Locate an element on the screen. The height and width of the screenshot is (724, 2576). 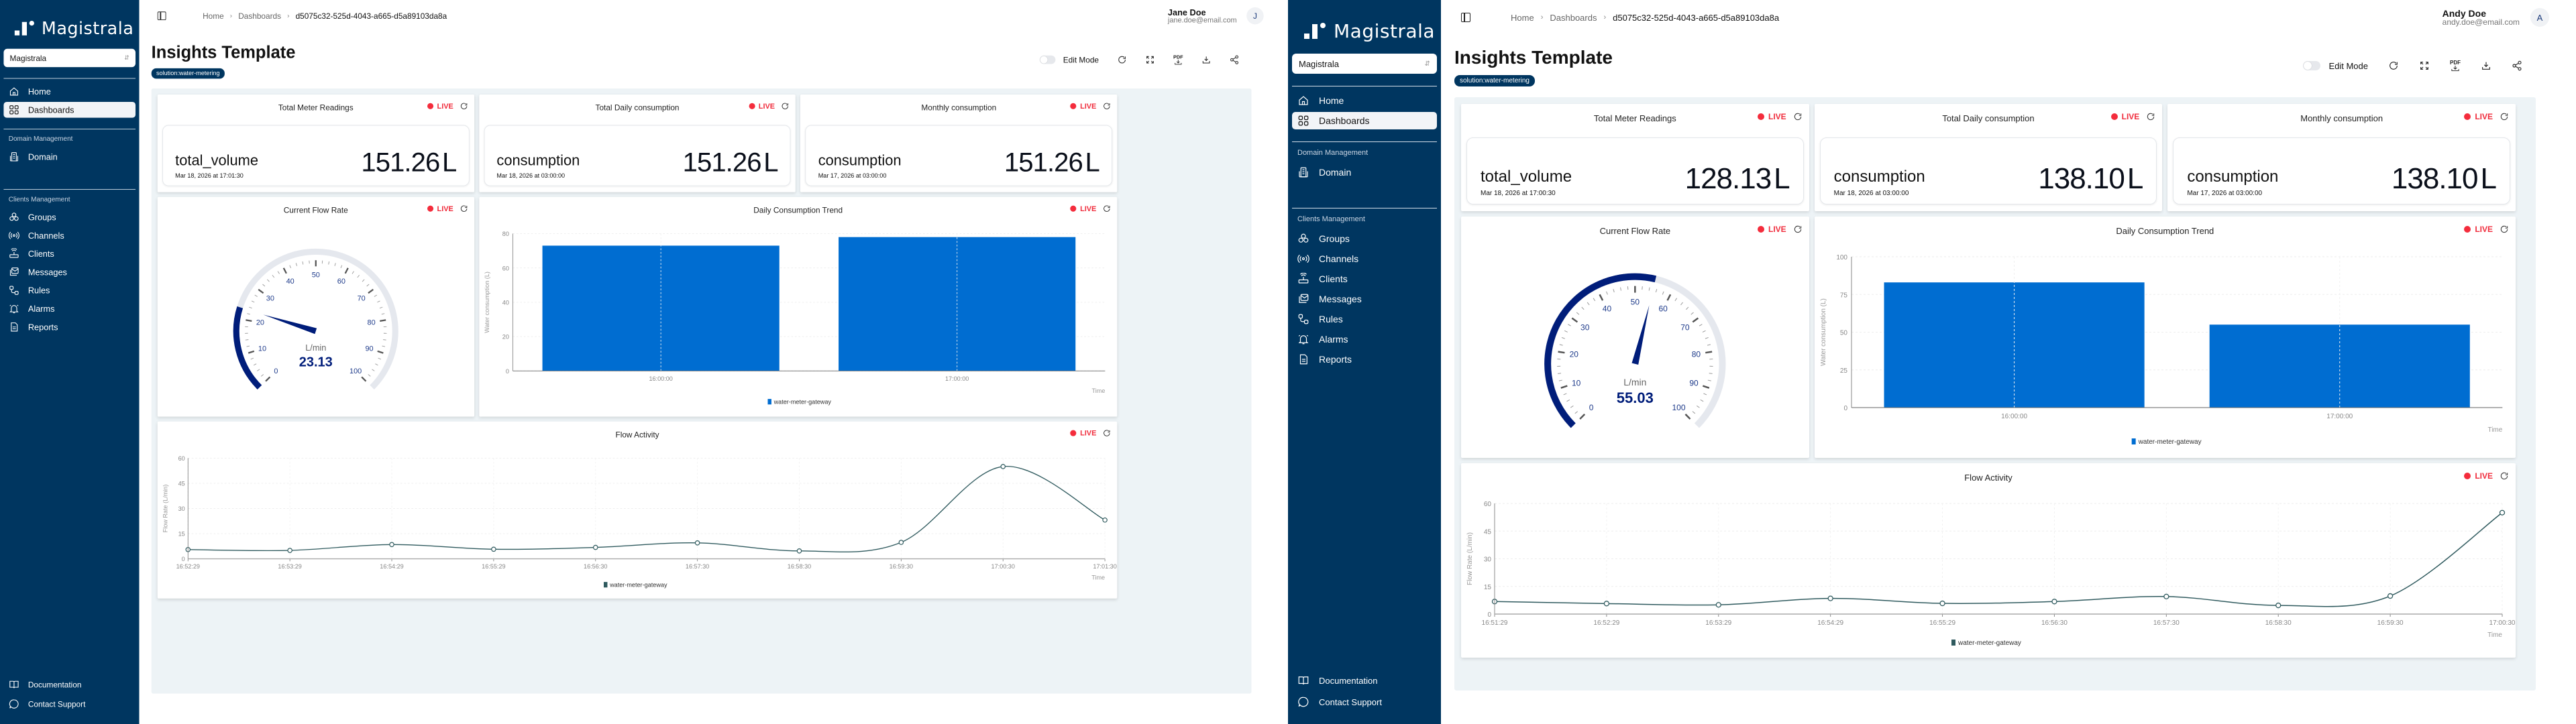
svg-text: water-meter-gateway is located at coordinates (638, 584).